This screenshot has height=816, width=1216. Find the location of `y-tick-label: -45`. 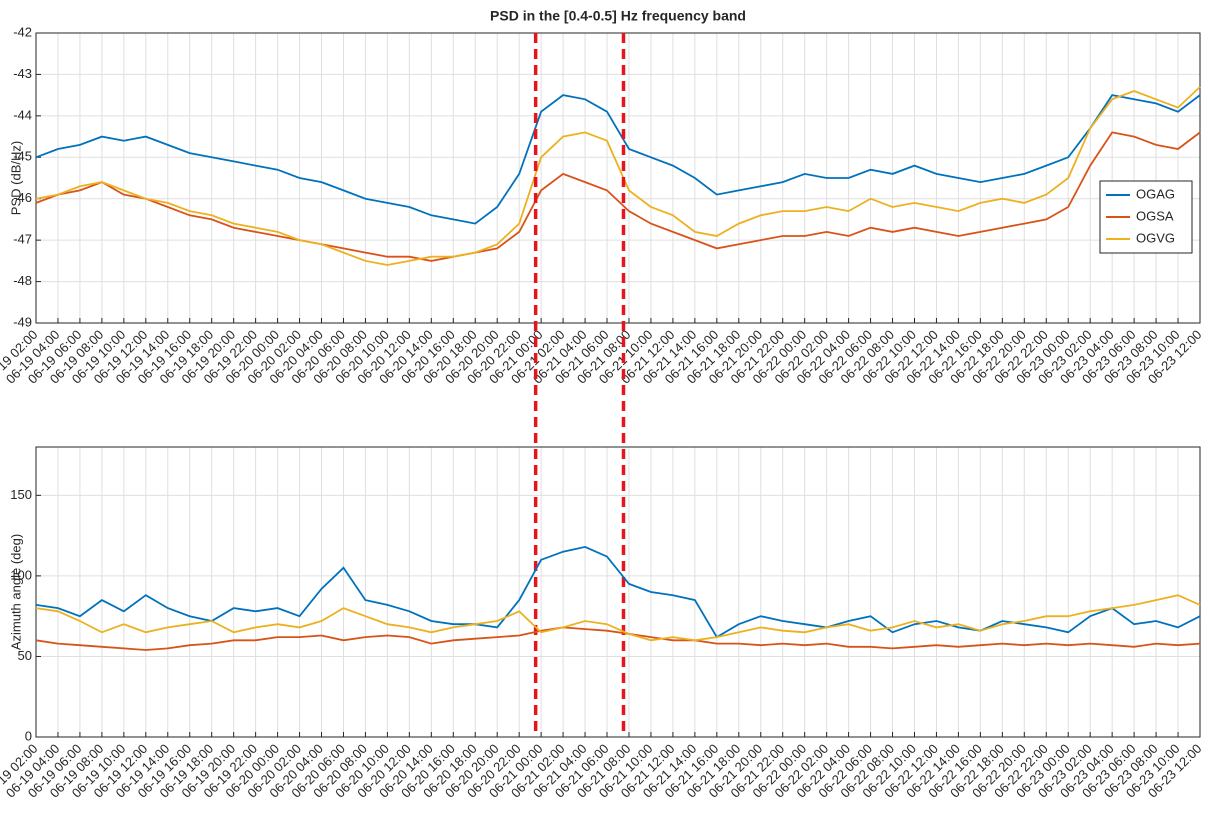

y-tick-label: -45 is located at coordinates (22, 156).